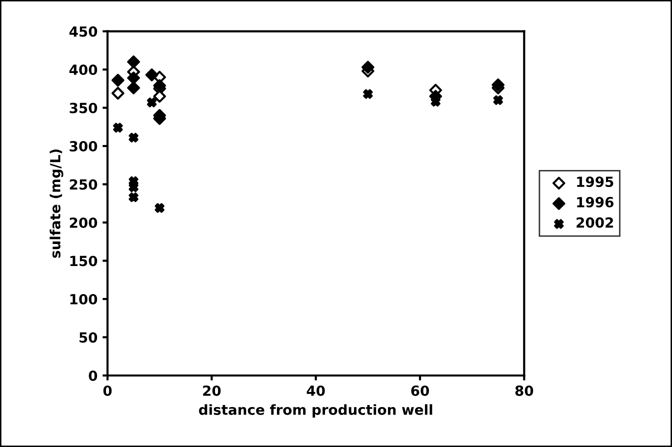 The height and width of the screenshot is (447, 672). Describe the element at coordinates (315, 411) in the screenshot. I see `x-axis-title: distance from production well` at that location.